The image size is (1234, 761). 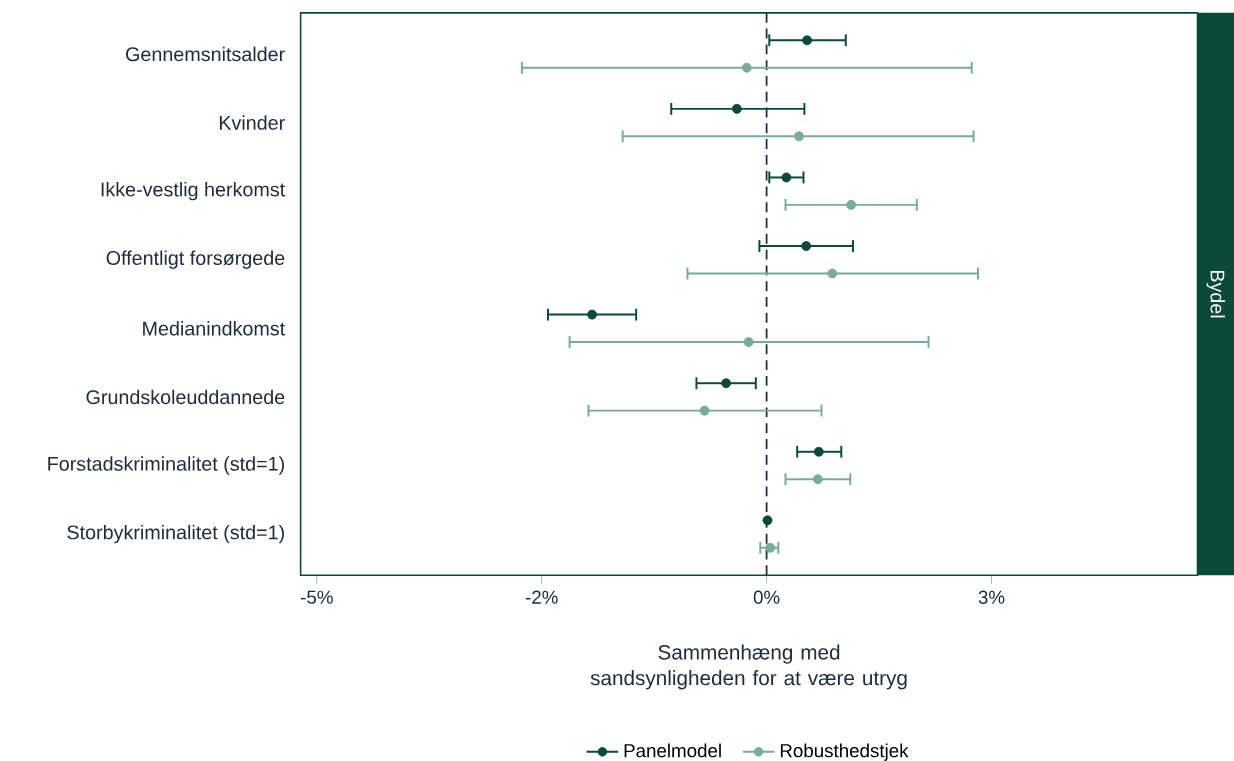 I want to click on y-tick-label: Grundskoleuddannede, so click(x=185, y=397).